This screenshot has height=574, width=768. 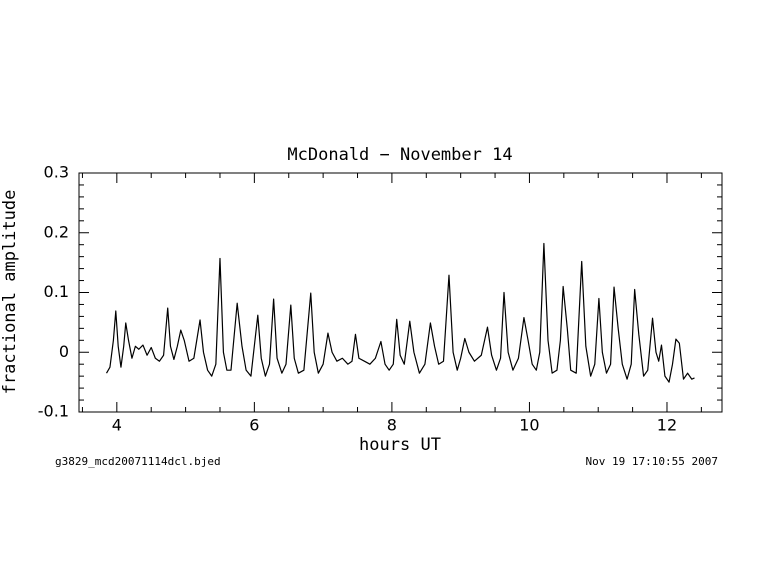 What do you see at coordinates (254, 425) in the screenshot?
I see `x-tick-label: 6` at bounding box center [254, 425].